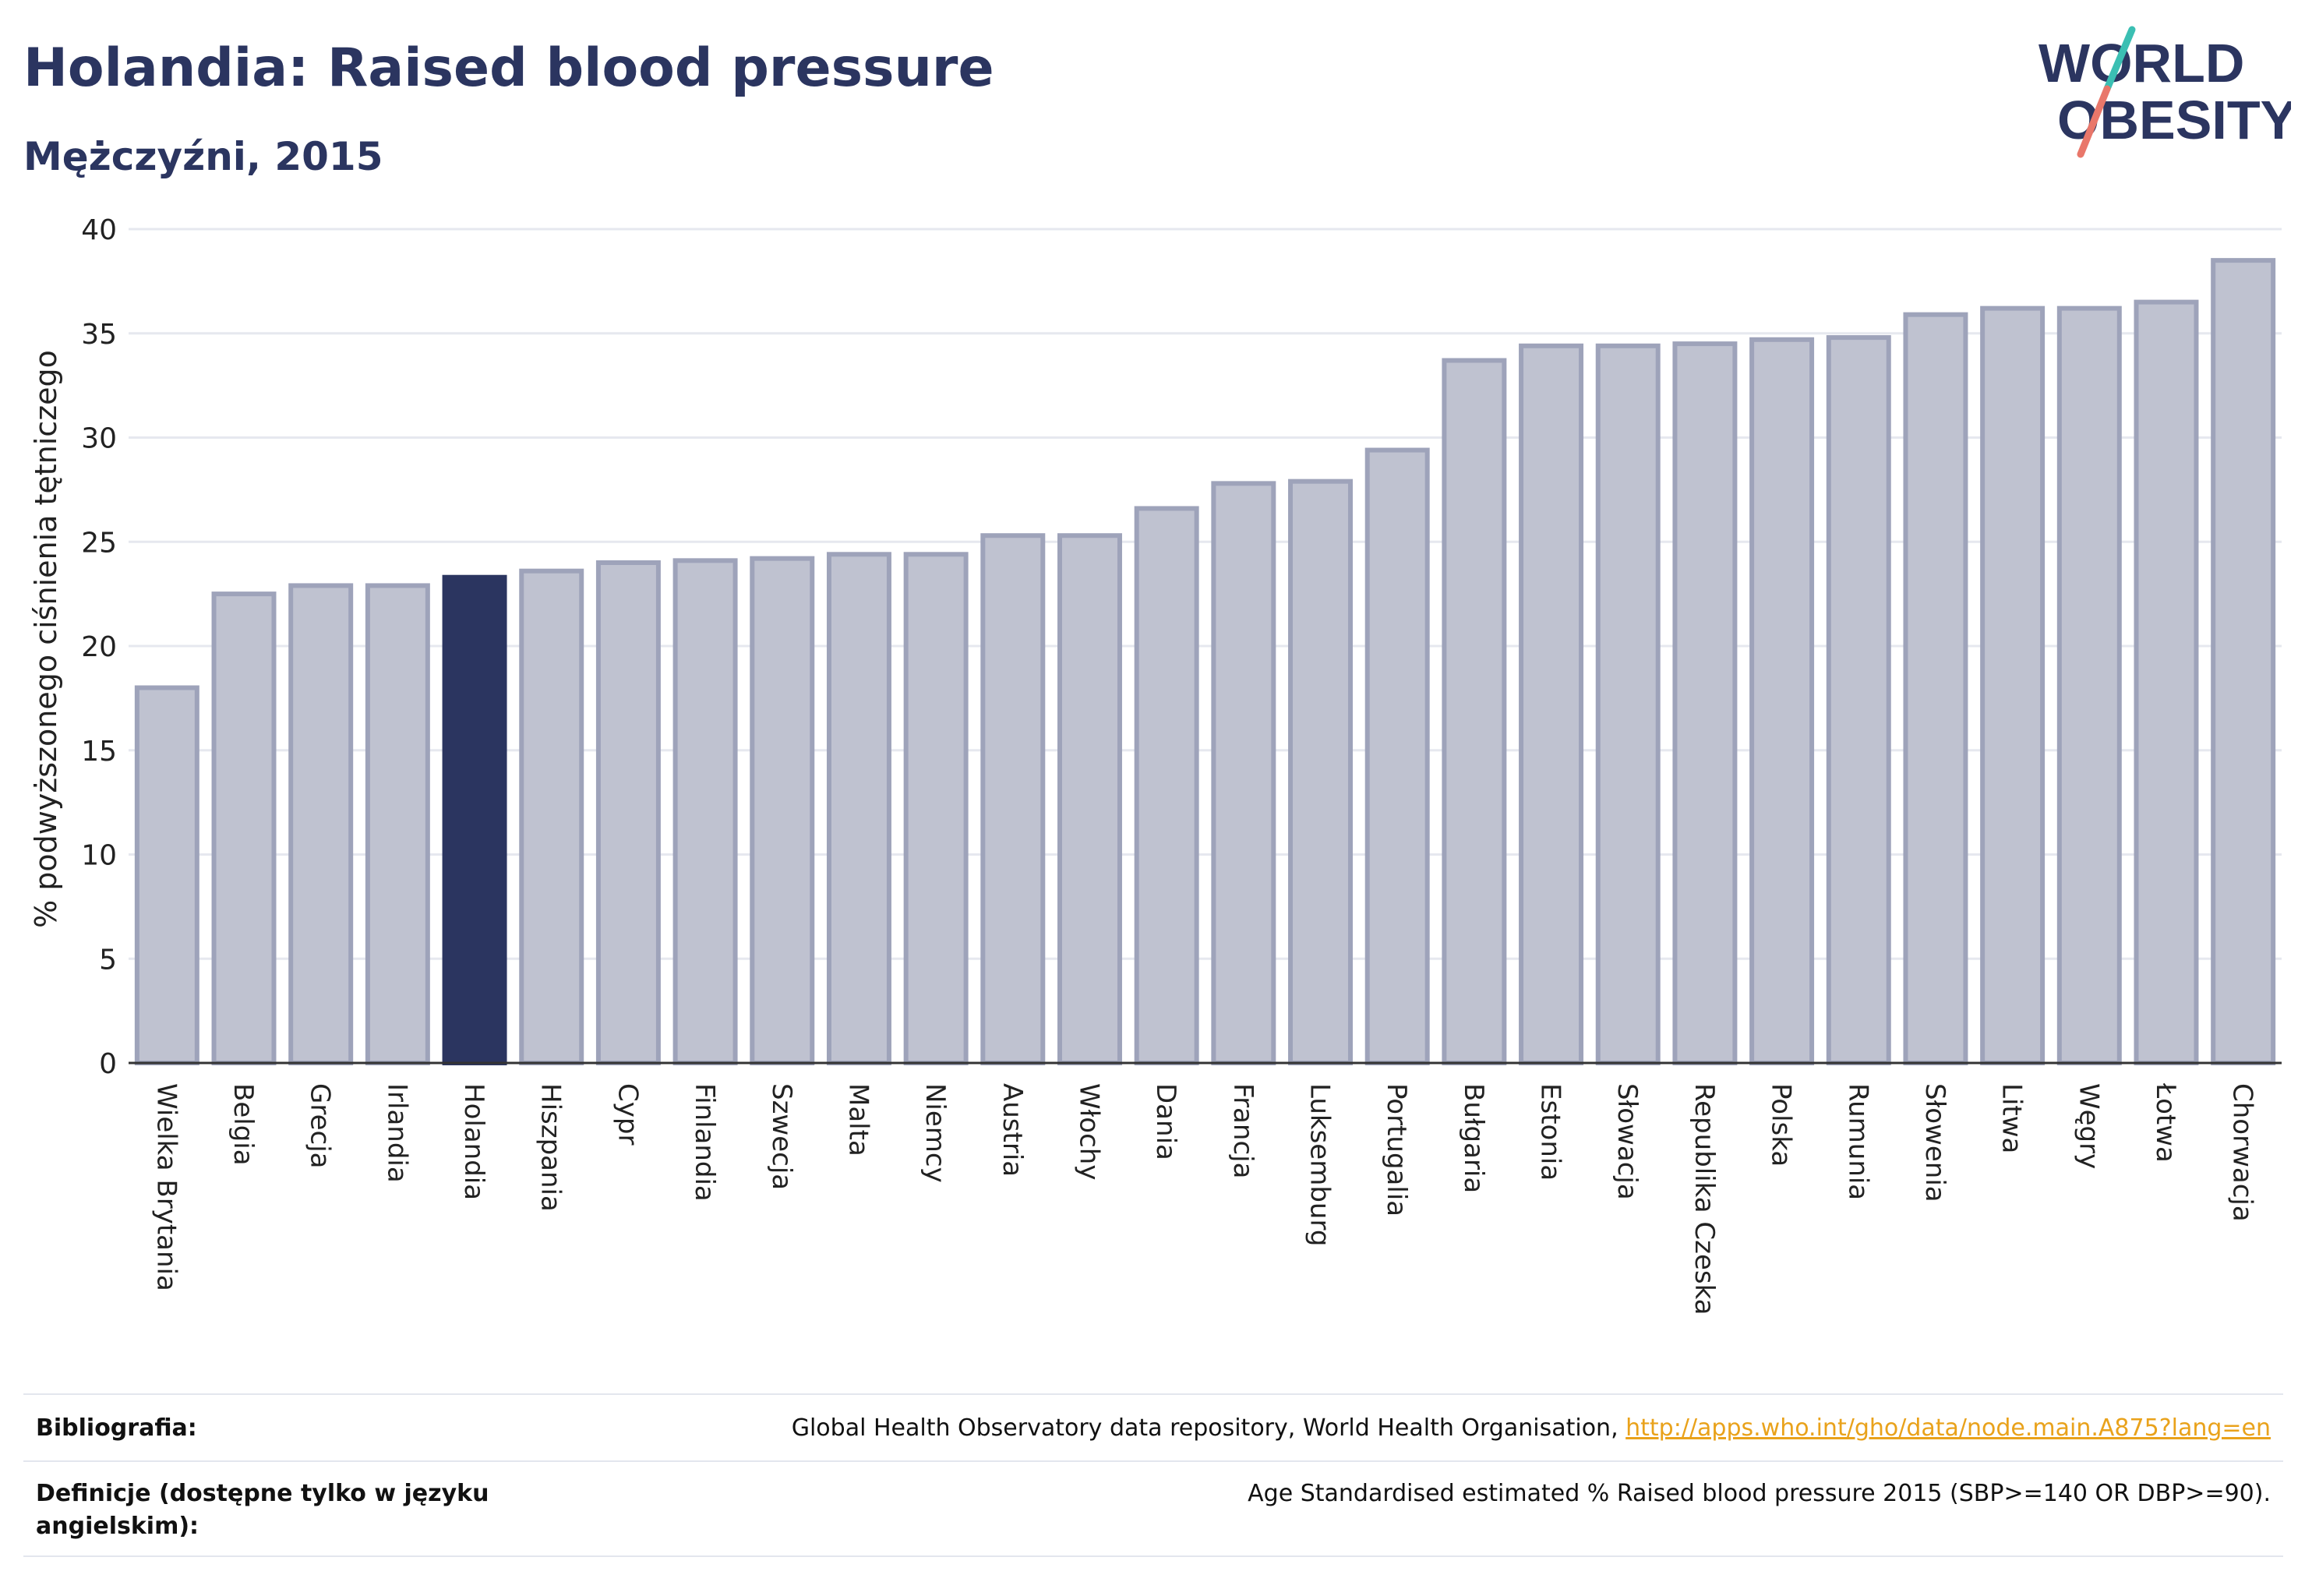  Describe the element at coordinates (1934, 1142) in the screenshot. I see `x-tick-label: Słowenia` at that location.